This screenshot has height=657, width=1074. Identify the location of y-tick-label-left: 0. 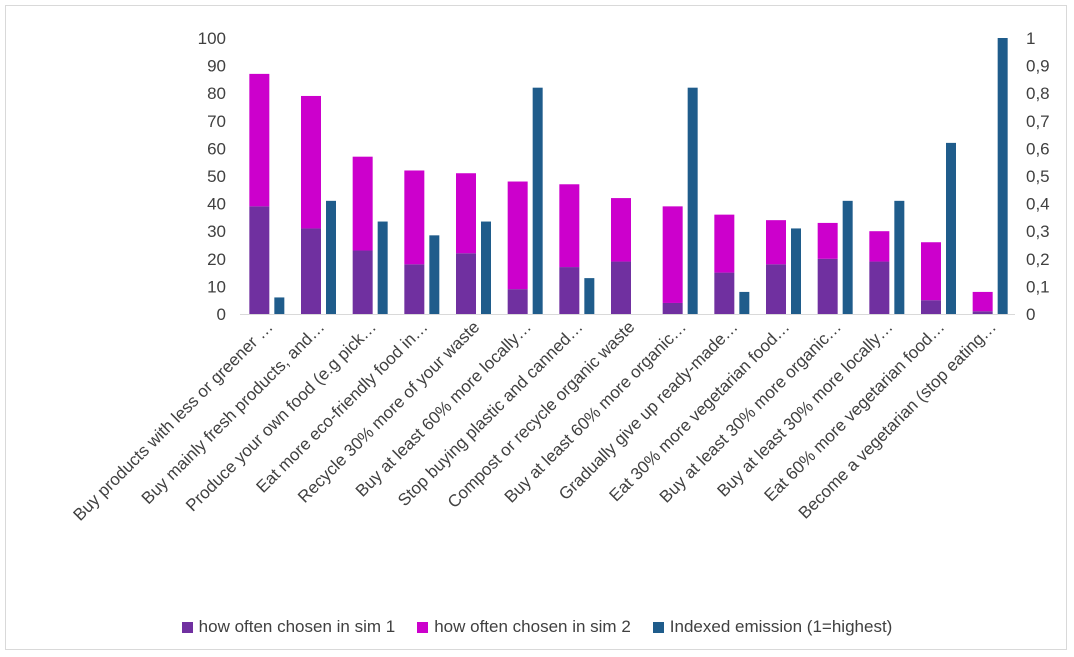
(221, 314).